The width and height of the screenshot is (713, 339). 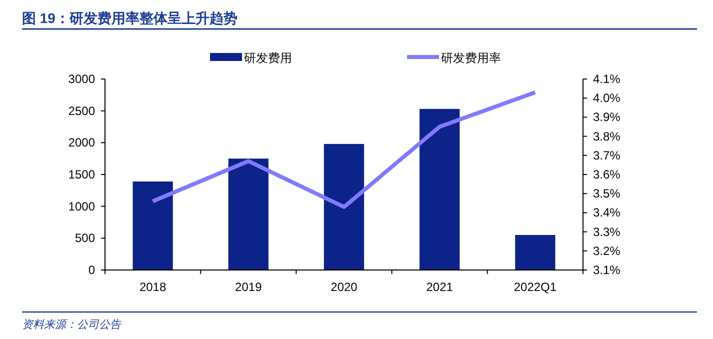 What do you see at coordinates (82, 175) in the screenshot?
I see `y-tick-label: 1500` at bounding box center [82, 175].